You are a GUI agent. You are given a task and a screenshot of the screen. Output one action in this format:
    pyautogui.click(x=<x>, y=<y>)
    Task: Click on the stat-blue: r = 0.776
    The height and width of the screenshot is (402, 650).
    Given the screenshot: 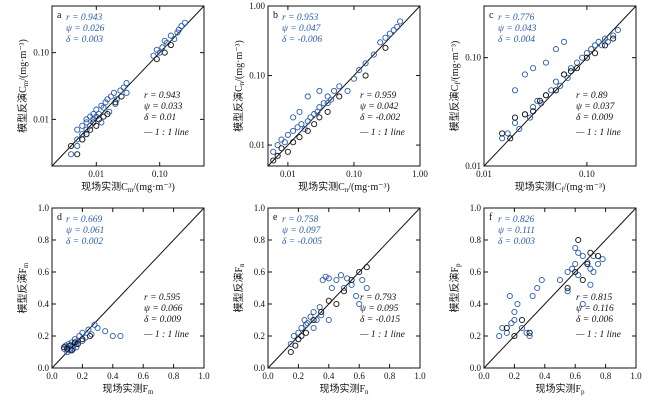 What is the action you would take?
    pyautogui.click(x=516, y=18)
    